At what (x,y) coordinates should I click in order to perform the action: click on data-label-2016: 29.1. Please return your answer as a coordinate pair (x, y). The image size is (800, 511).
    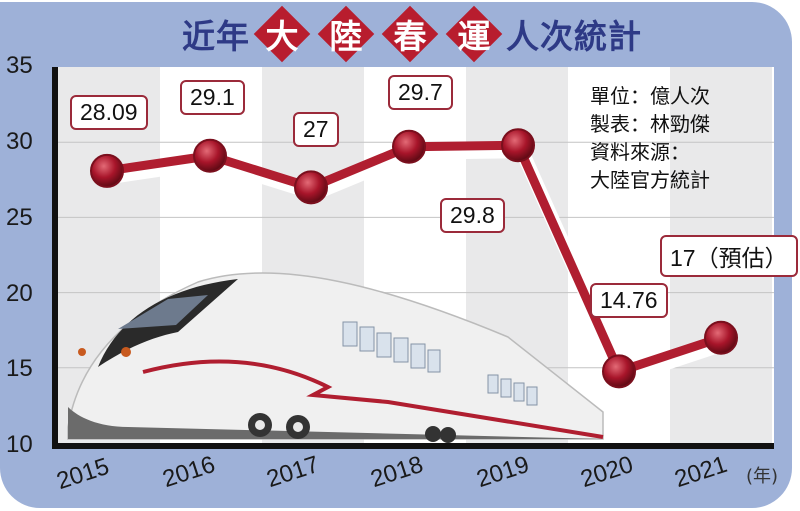
    Looking at the image, I should click on (212, 97).